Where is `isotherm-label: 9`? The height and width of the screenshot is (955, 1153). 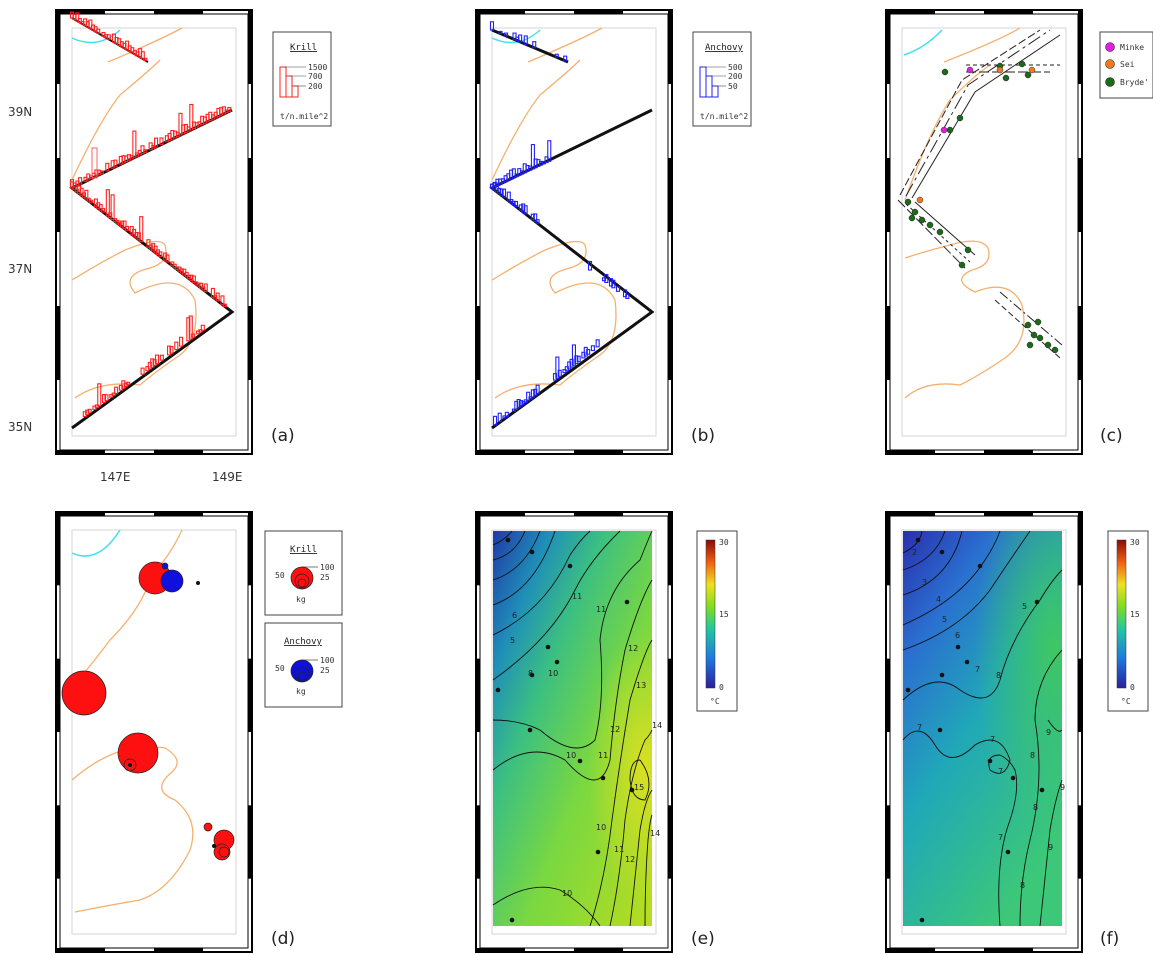
isotherm-label: 9 is located at coordinates (1050, 847).